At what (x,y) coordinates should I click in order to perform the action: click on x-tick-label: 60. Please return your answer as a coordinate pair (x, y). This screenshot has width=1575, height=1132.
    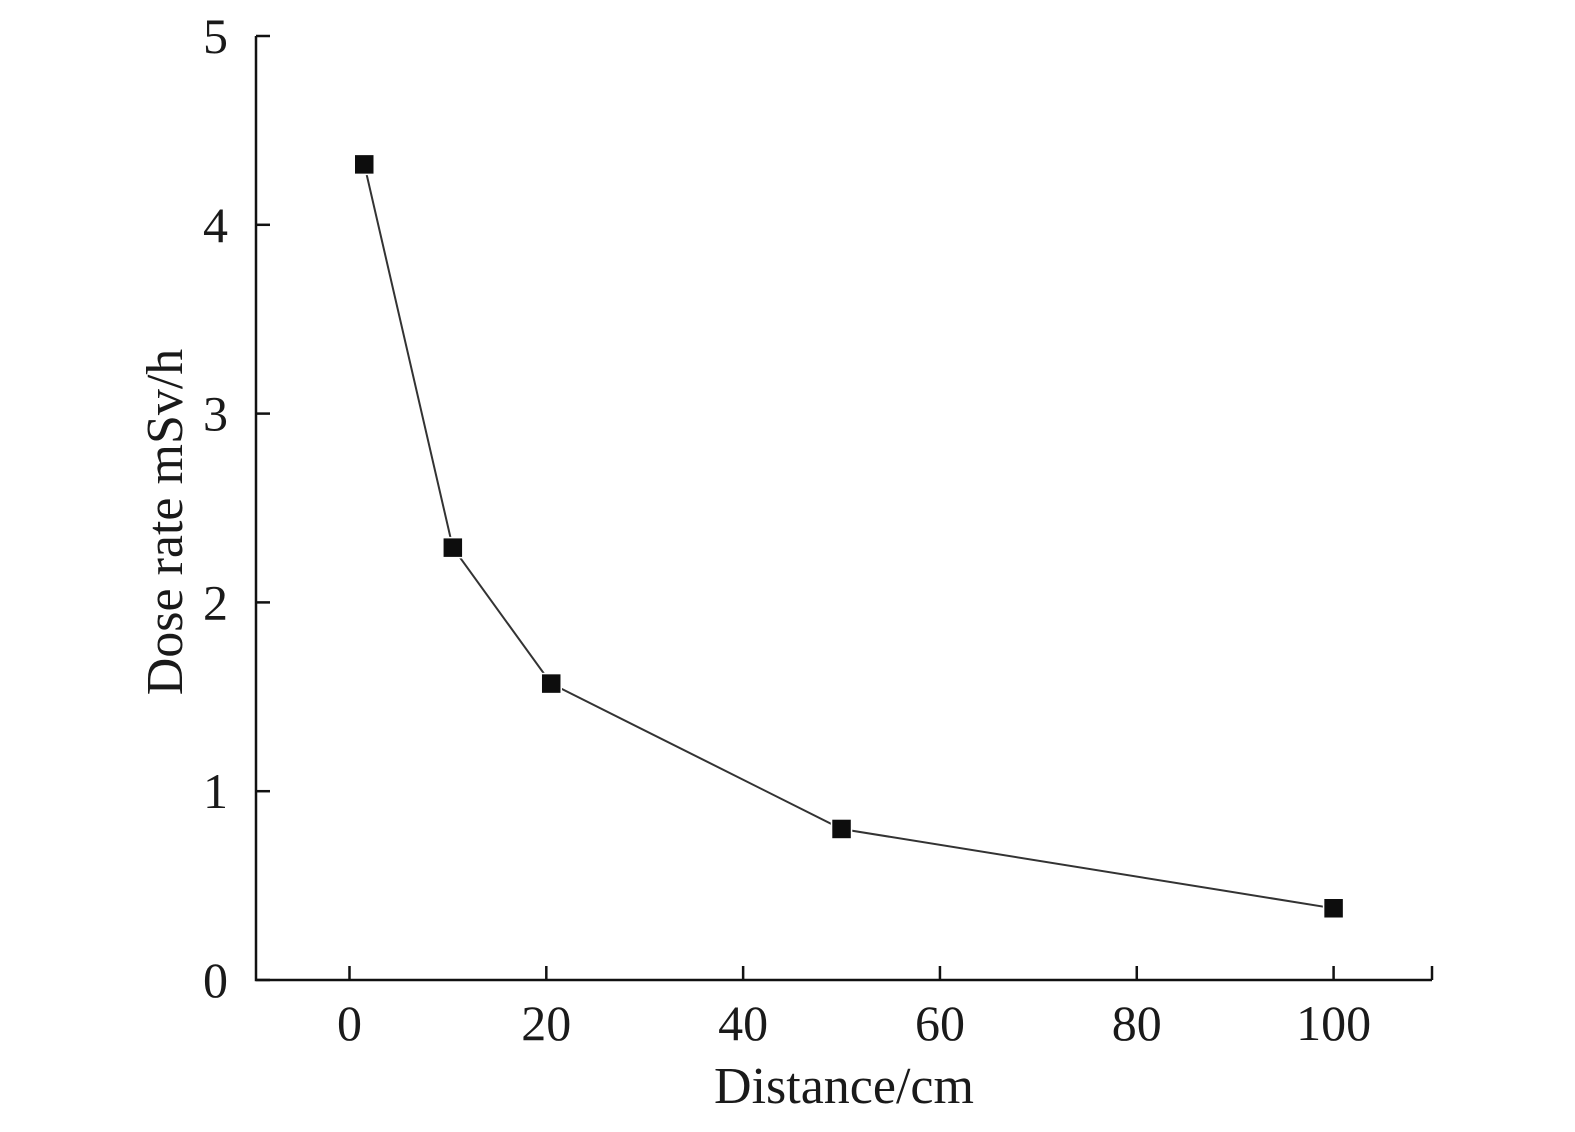
    Looking at the image, I should click on (940, 1023).